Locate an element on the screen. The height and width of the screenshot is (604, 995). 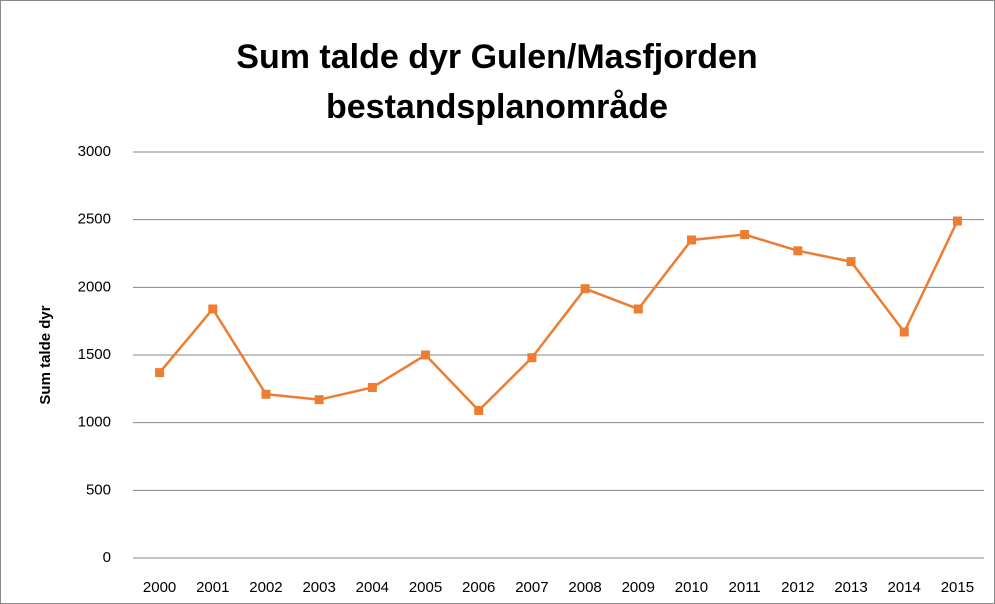
y-tick-label: 1000 is located at coordinates (94, 422).